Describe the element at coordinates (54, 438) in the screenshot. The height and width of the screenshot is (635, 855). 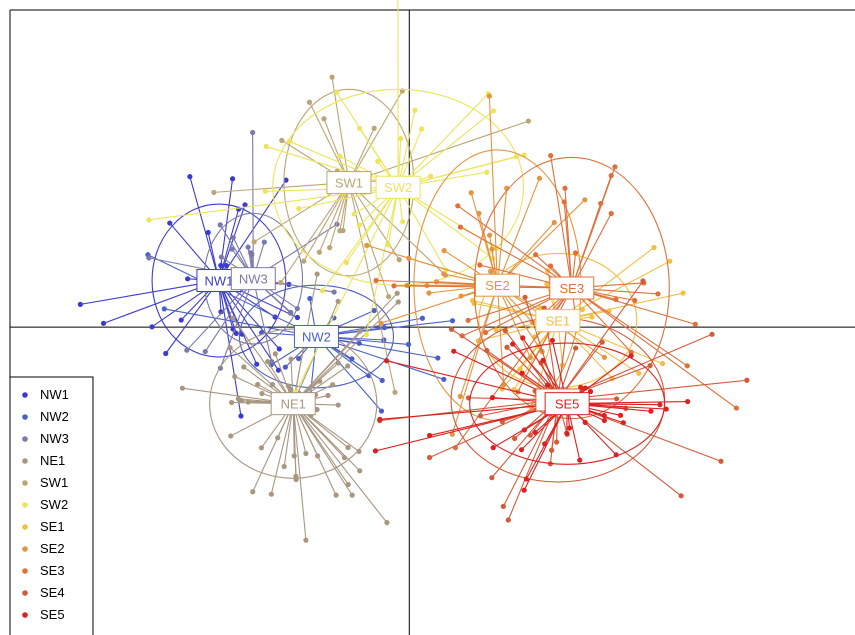
I see `legend-entry: NW3` at that location.